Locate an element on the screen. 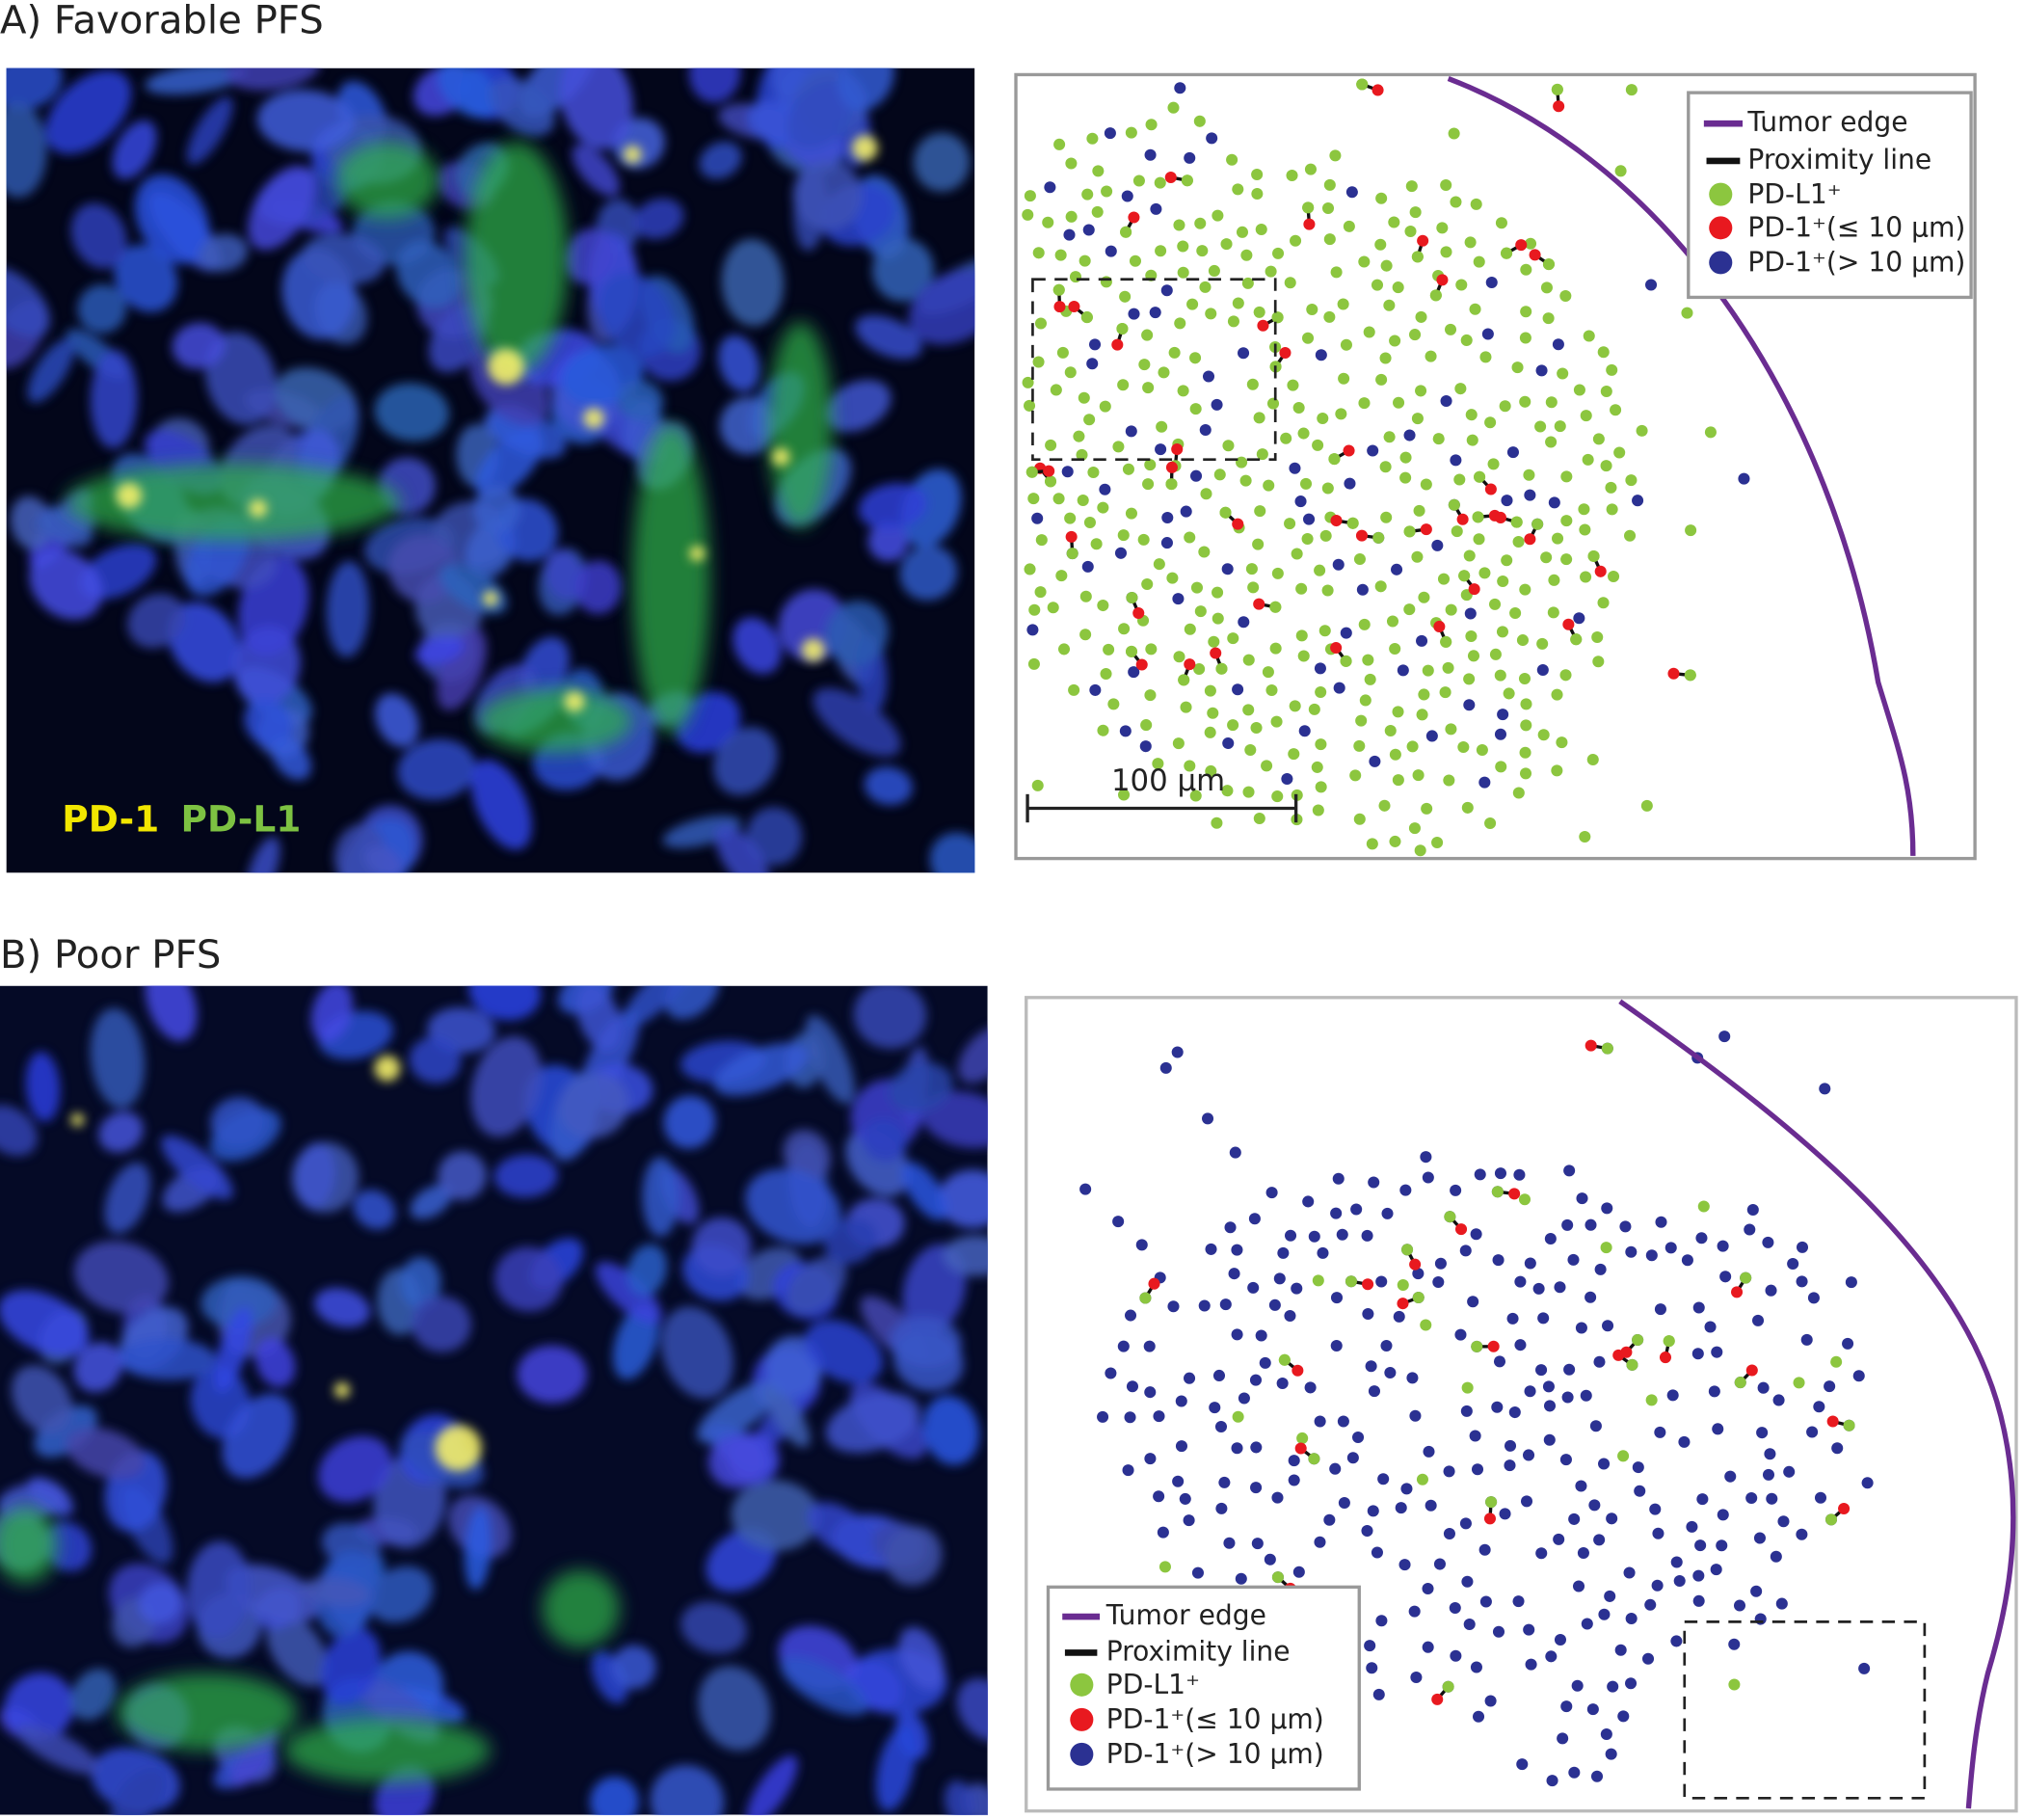  scale-label: 100 µm is located at coordinates (1168, 780).